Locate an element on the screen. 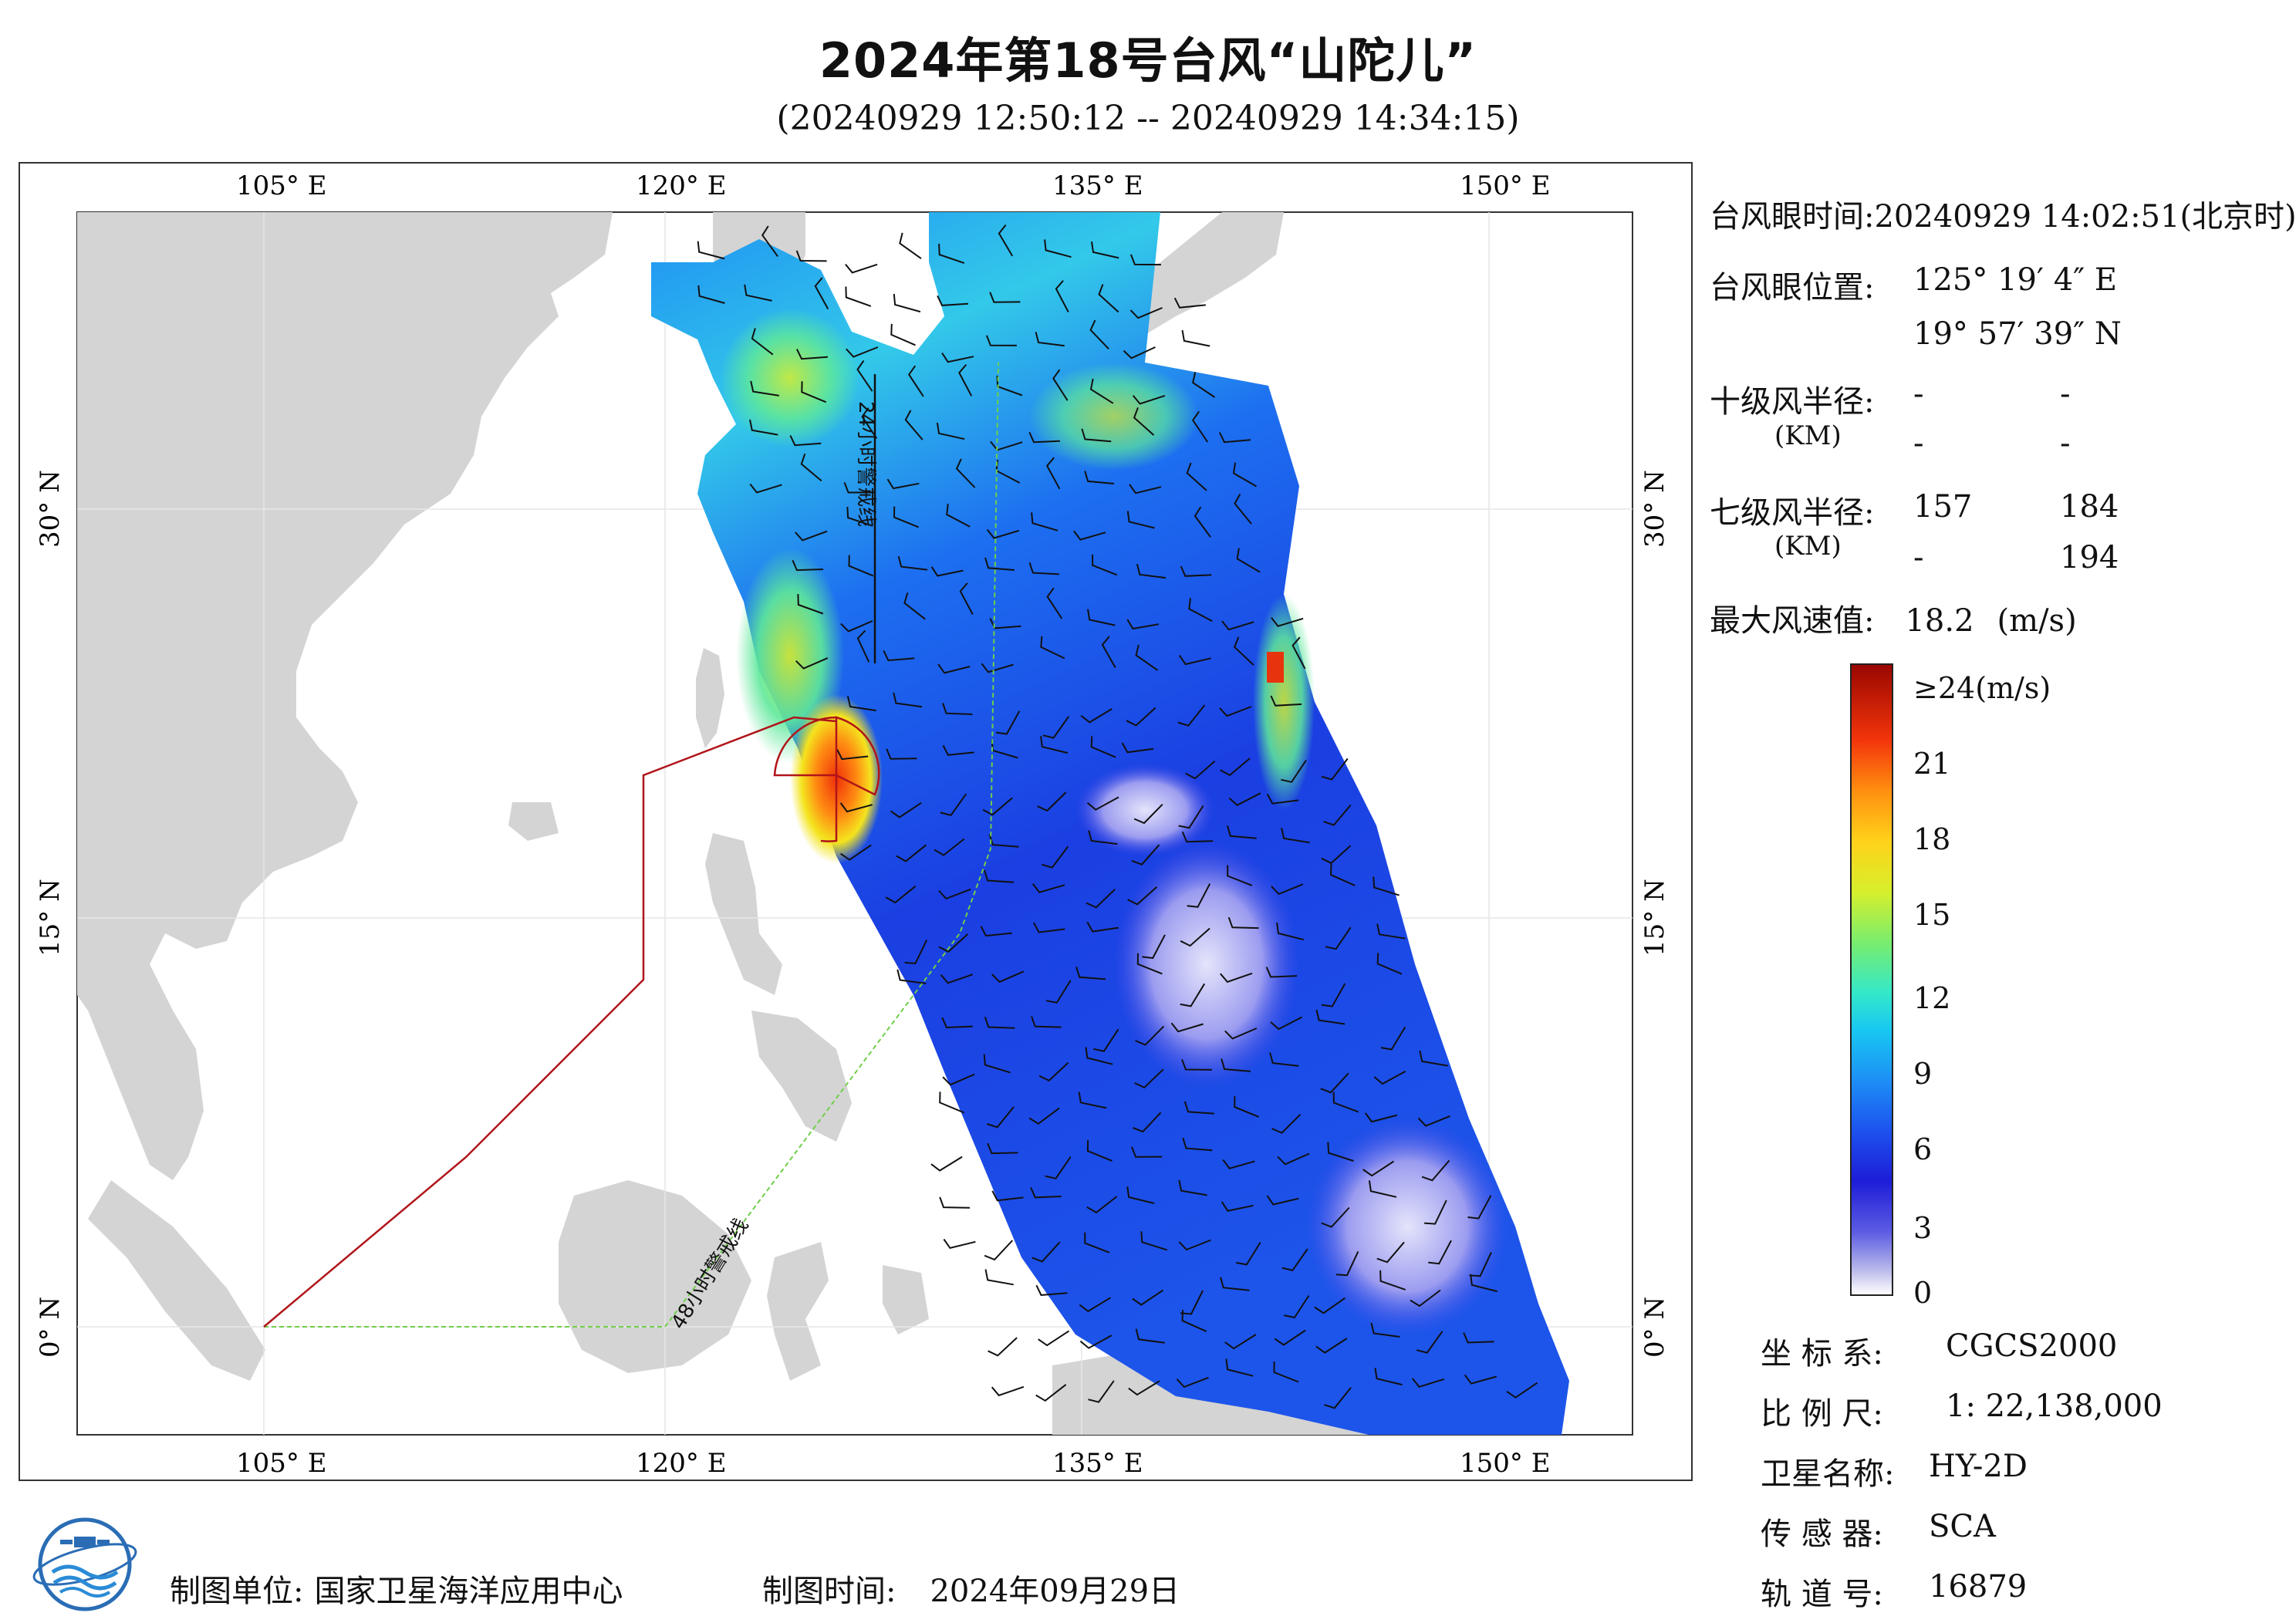 The width and height of the screenshot is (2296, 1623). max-wind-unit: (m/s) is located at coordinates (2037, 621).